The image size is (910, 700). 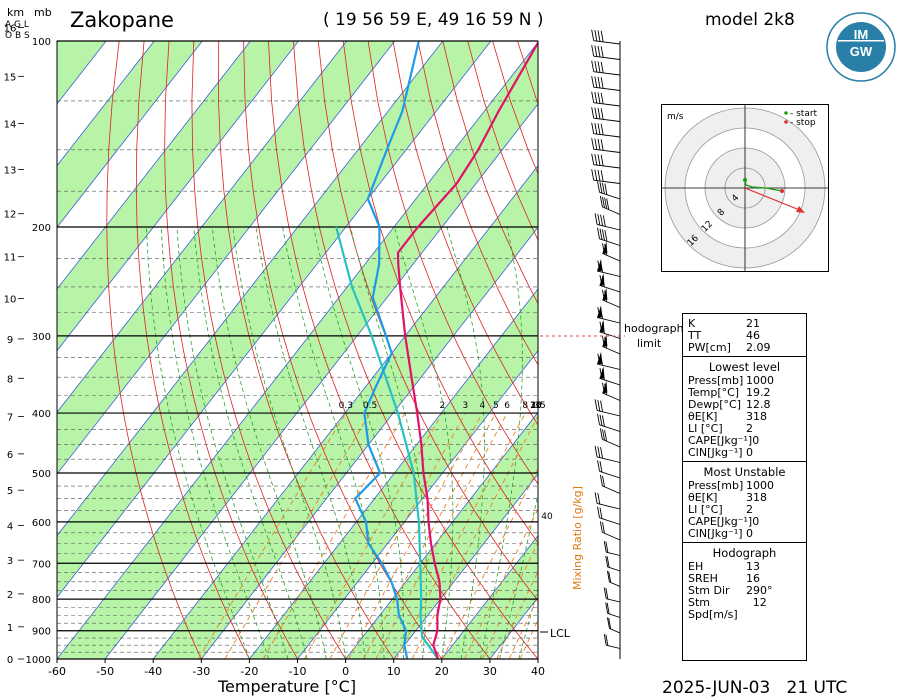 I want to click on most-unstable-row: CAPE[Jkg⁻¹] 0, so click(x=744, y=522).